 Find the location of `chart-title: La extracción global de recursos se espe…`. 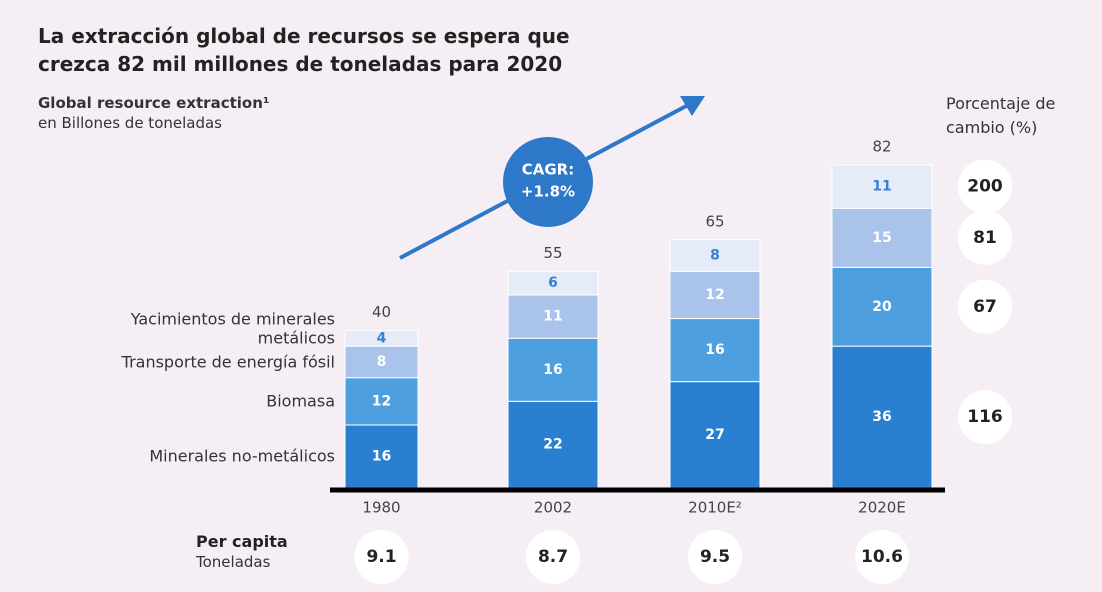

chart-title: La extracción global de recursos se espe… is located at coordinates (304, 50).